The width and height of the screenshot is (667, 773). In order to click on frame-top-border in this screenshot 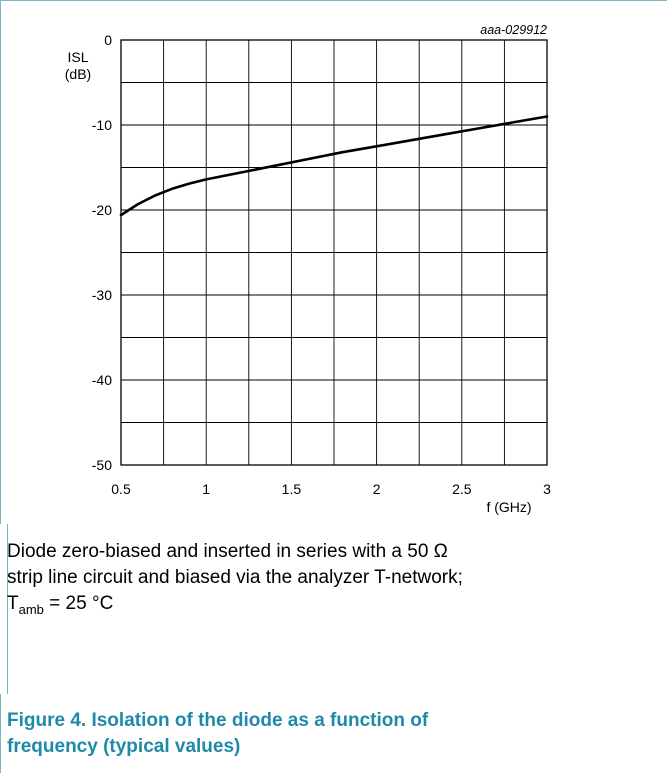, I will do `click(333, 0)`.